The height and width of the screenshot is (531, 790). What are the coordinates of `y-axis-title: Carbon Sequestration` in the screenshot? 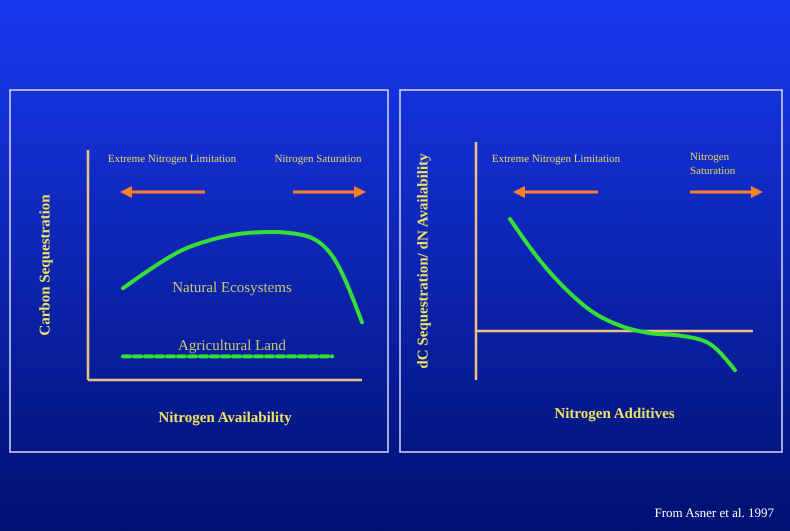 It's located at (45, 265).